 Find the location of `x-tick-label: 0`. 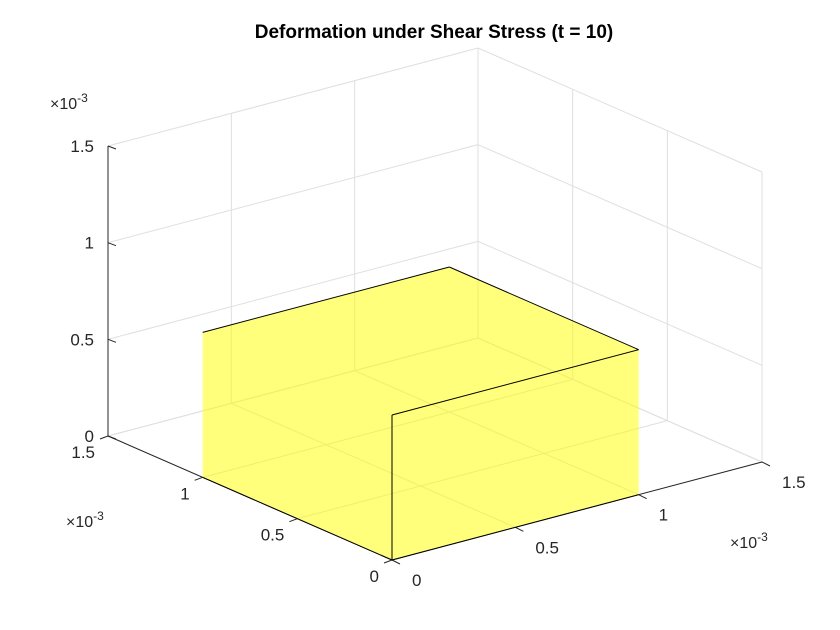

x-tick-label: 0 is located at coordinates (416, 580).